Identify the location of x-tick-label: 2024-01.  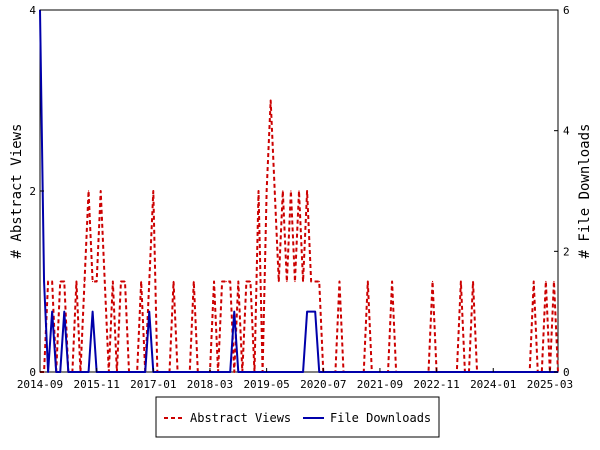
(493, 384).